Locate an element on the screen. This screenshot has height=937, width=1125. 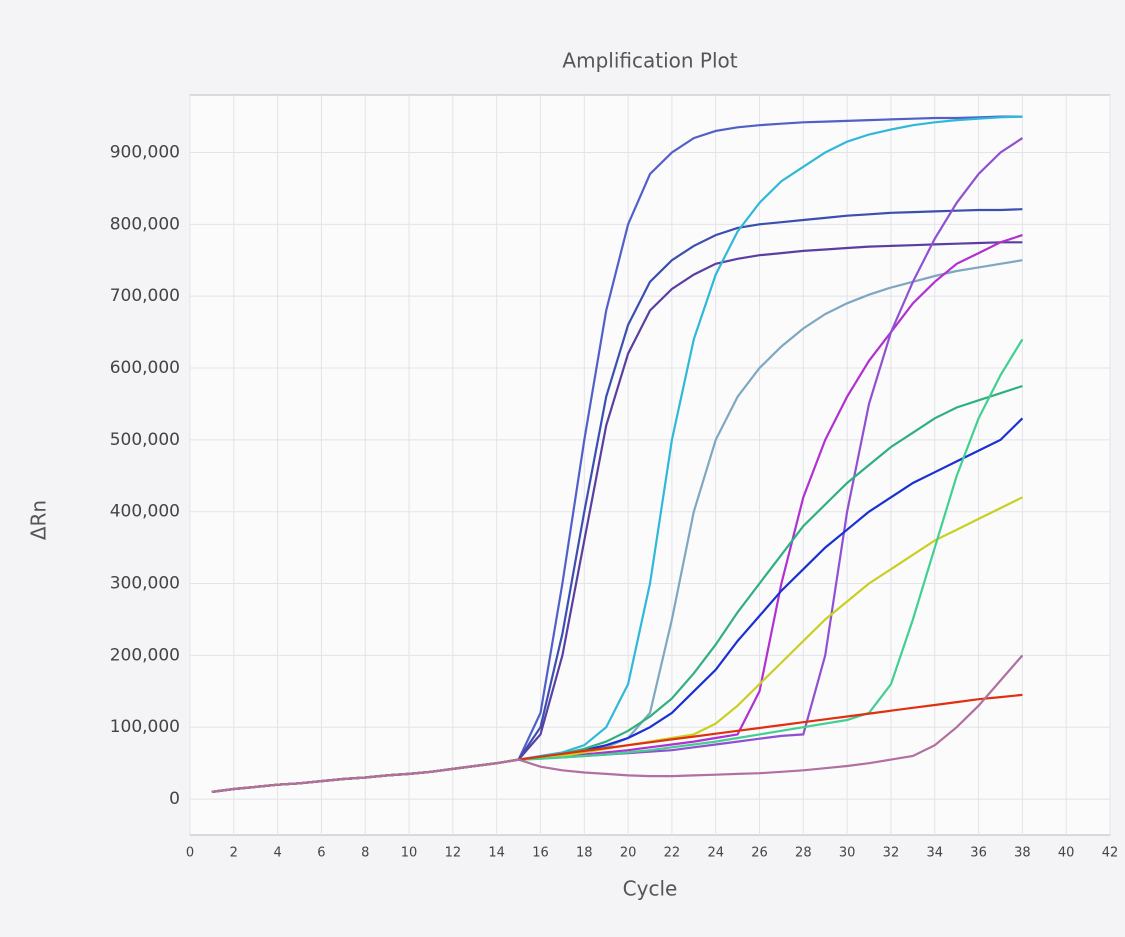
x-tick-label: 6 is located at coordinates (321, 853).